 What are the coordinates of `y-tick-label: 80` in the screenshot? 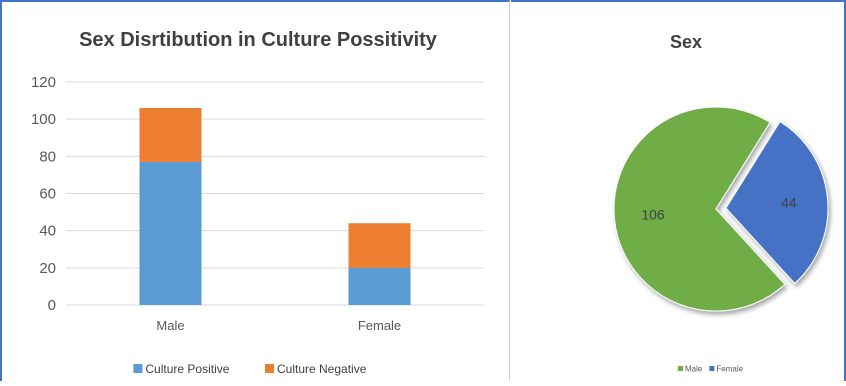 It's located at (47, 156).